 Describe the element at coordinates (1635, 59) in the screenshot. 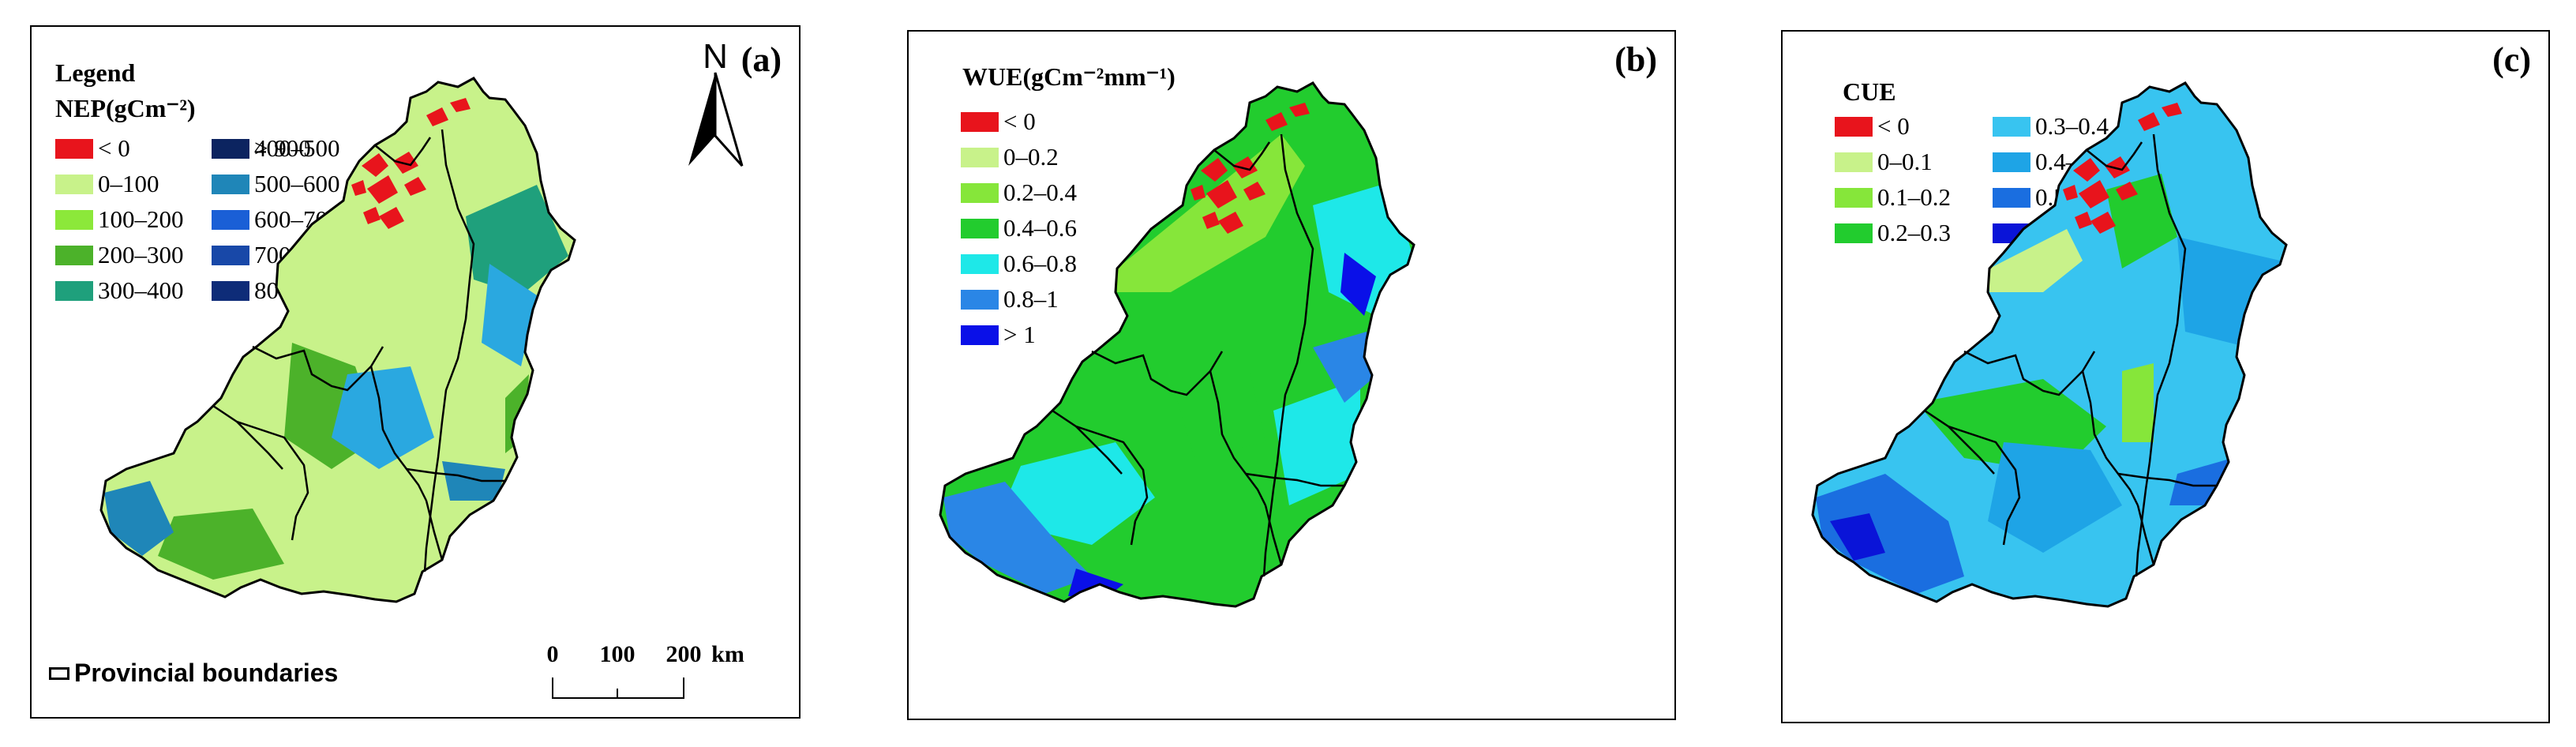

I see `panel-label: (b)` at that location.